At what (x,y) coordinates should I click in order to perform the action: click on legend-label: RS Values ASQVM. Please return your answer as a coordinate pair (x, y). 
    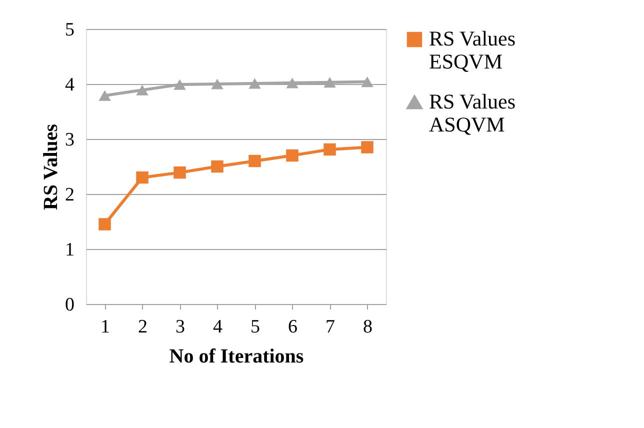
    Looking at the image, I should click on (472, 113).